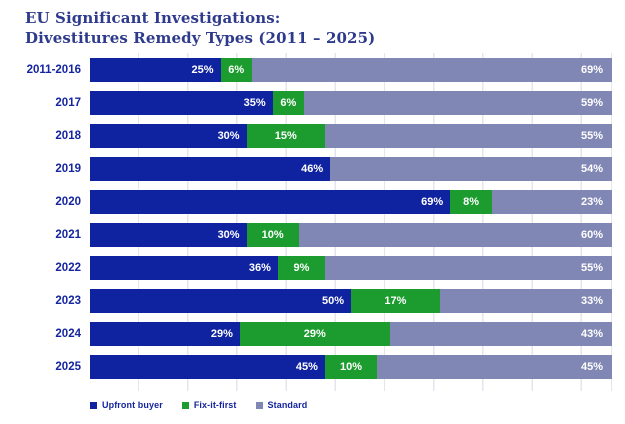  Describe the element at coordinates (270, 202) in the screenshot. I see `segment-upfront-buyer: 69%` at that location.